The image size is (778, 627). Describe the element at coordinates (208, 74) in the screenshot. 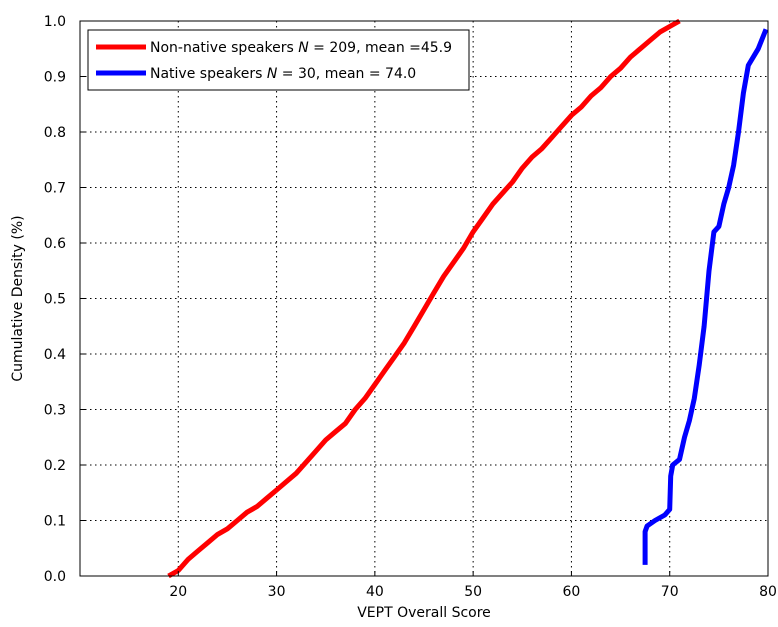

I see `legend-text-prefix: Native speakers` at that location.